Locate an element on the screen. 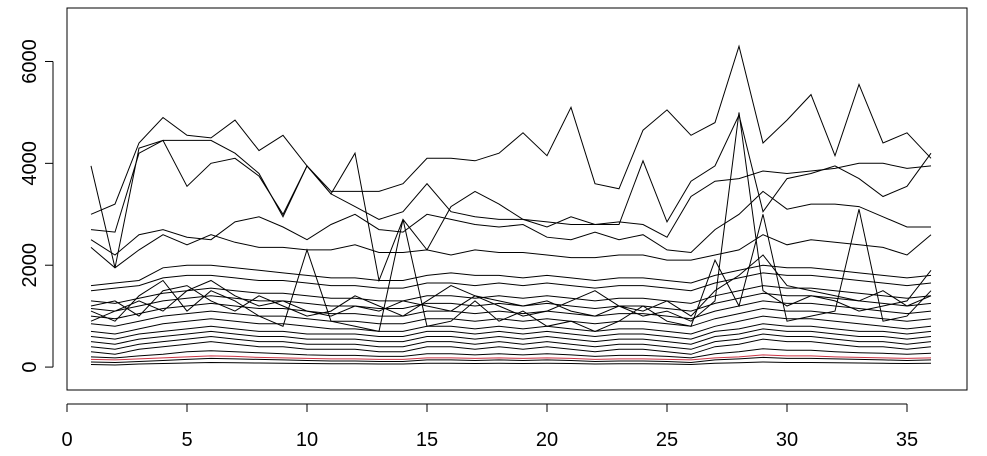 This screenshot has height=456, width=987. x-tick-label: 15 is located at coordinates (427, 440).